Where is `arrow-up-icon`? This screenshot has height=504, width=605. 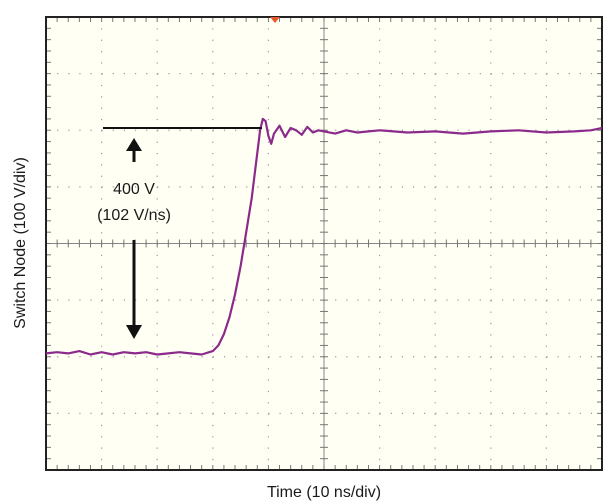 arrow-up-icon is located at coordinates (134, 144).